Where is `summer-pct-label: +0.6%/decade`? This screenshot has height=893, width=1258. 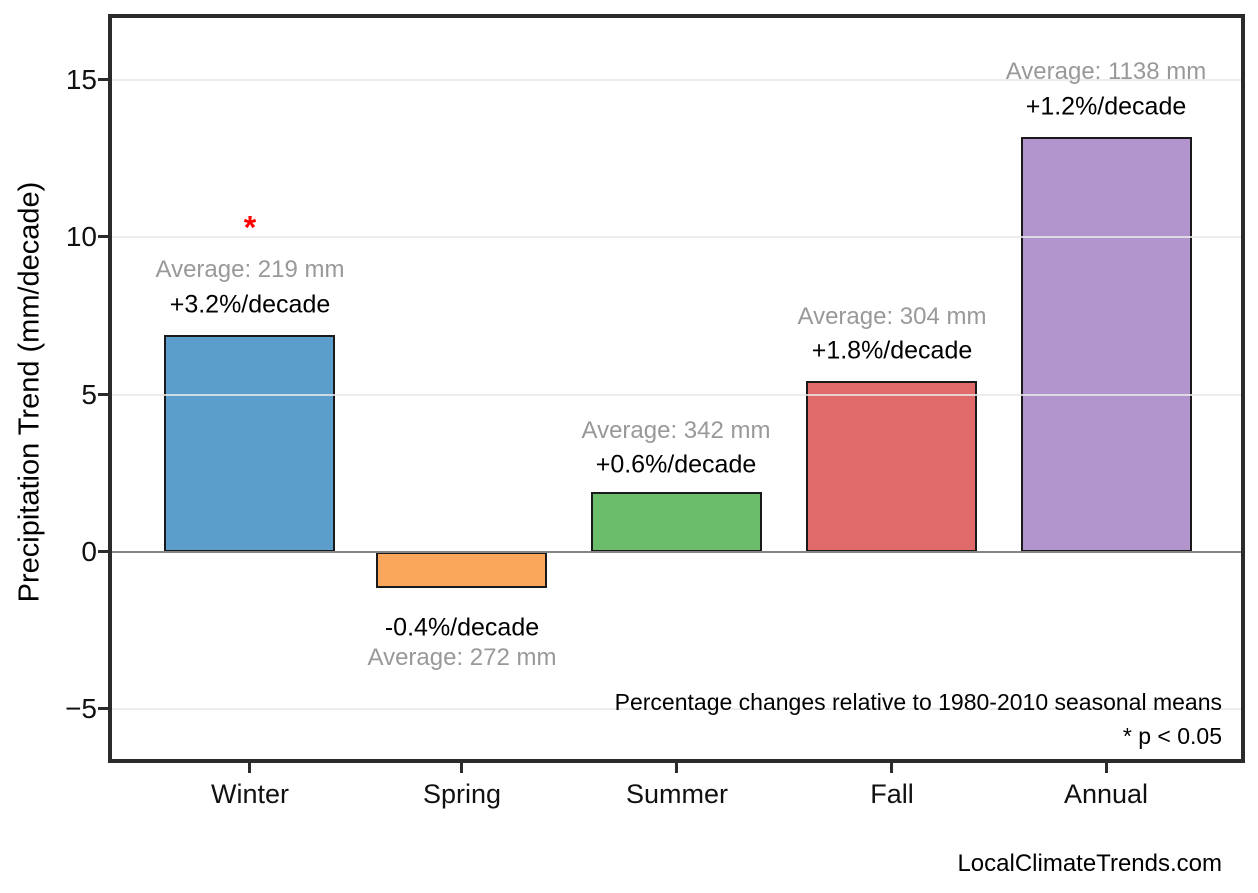 summer-pct-label: +0.6%/decade is located at coordinates (676, 464).